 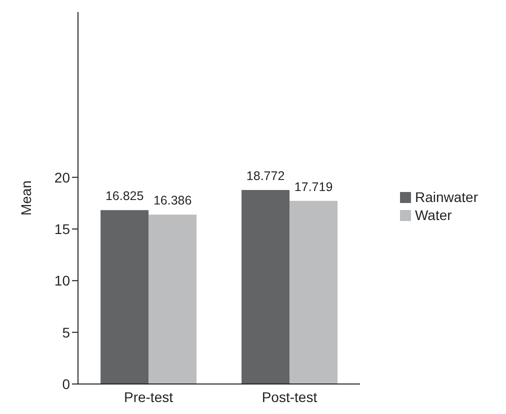 What do you see at coordinates (446, 197) in the screenshot?
I see `legend-label: Rainwater` at bounding box center [446, 197].